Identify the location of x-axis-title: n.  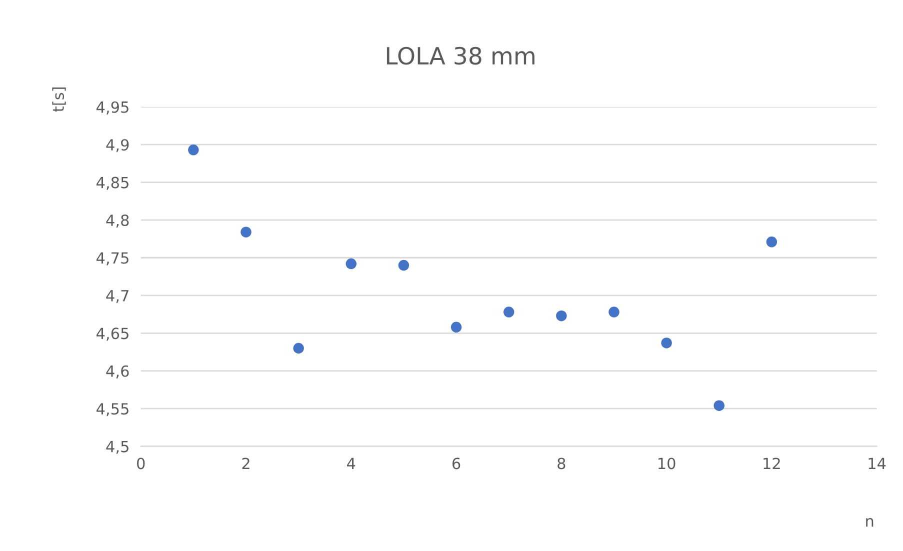
(870, 522).